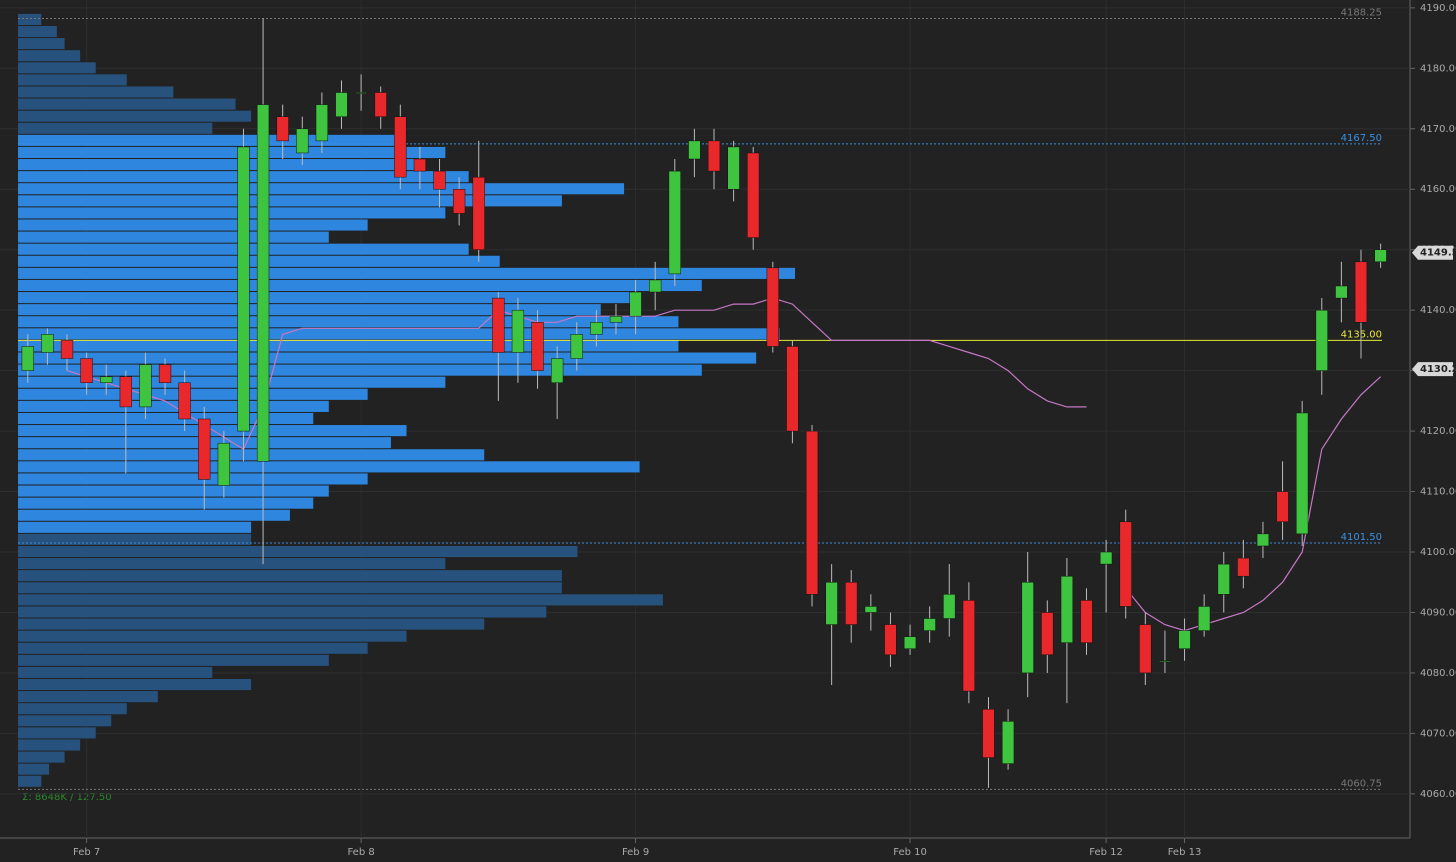 The image size is (1456, 862). Describe the element at coordinates (1438, 733) in the screenshot. I see `y-tick-label: 4070.00` at that location.